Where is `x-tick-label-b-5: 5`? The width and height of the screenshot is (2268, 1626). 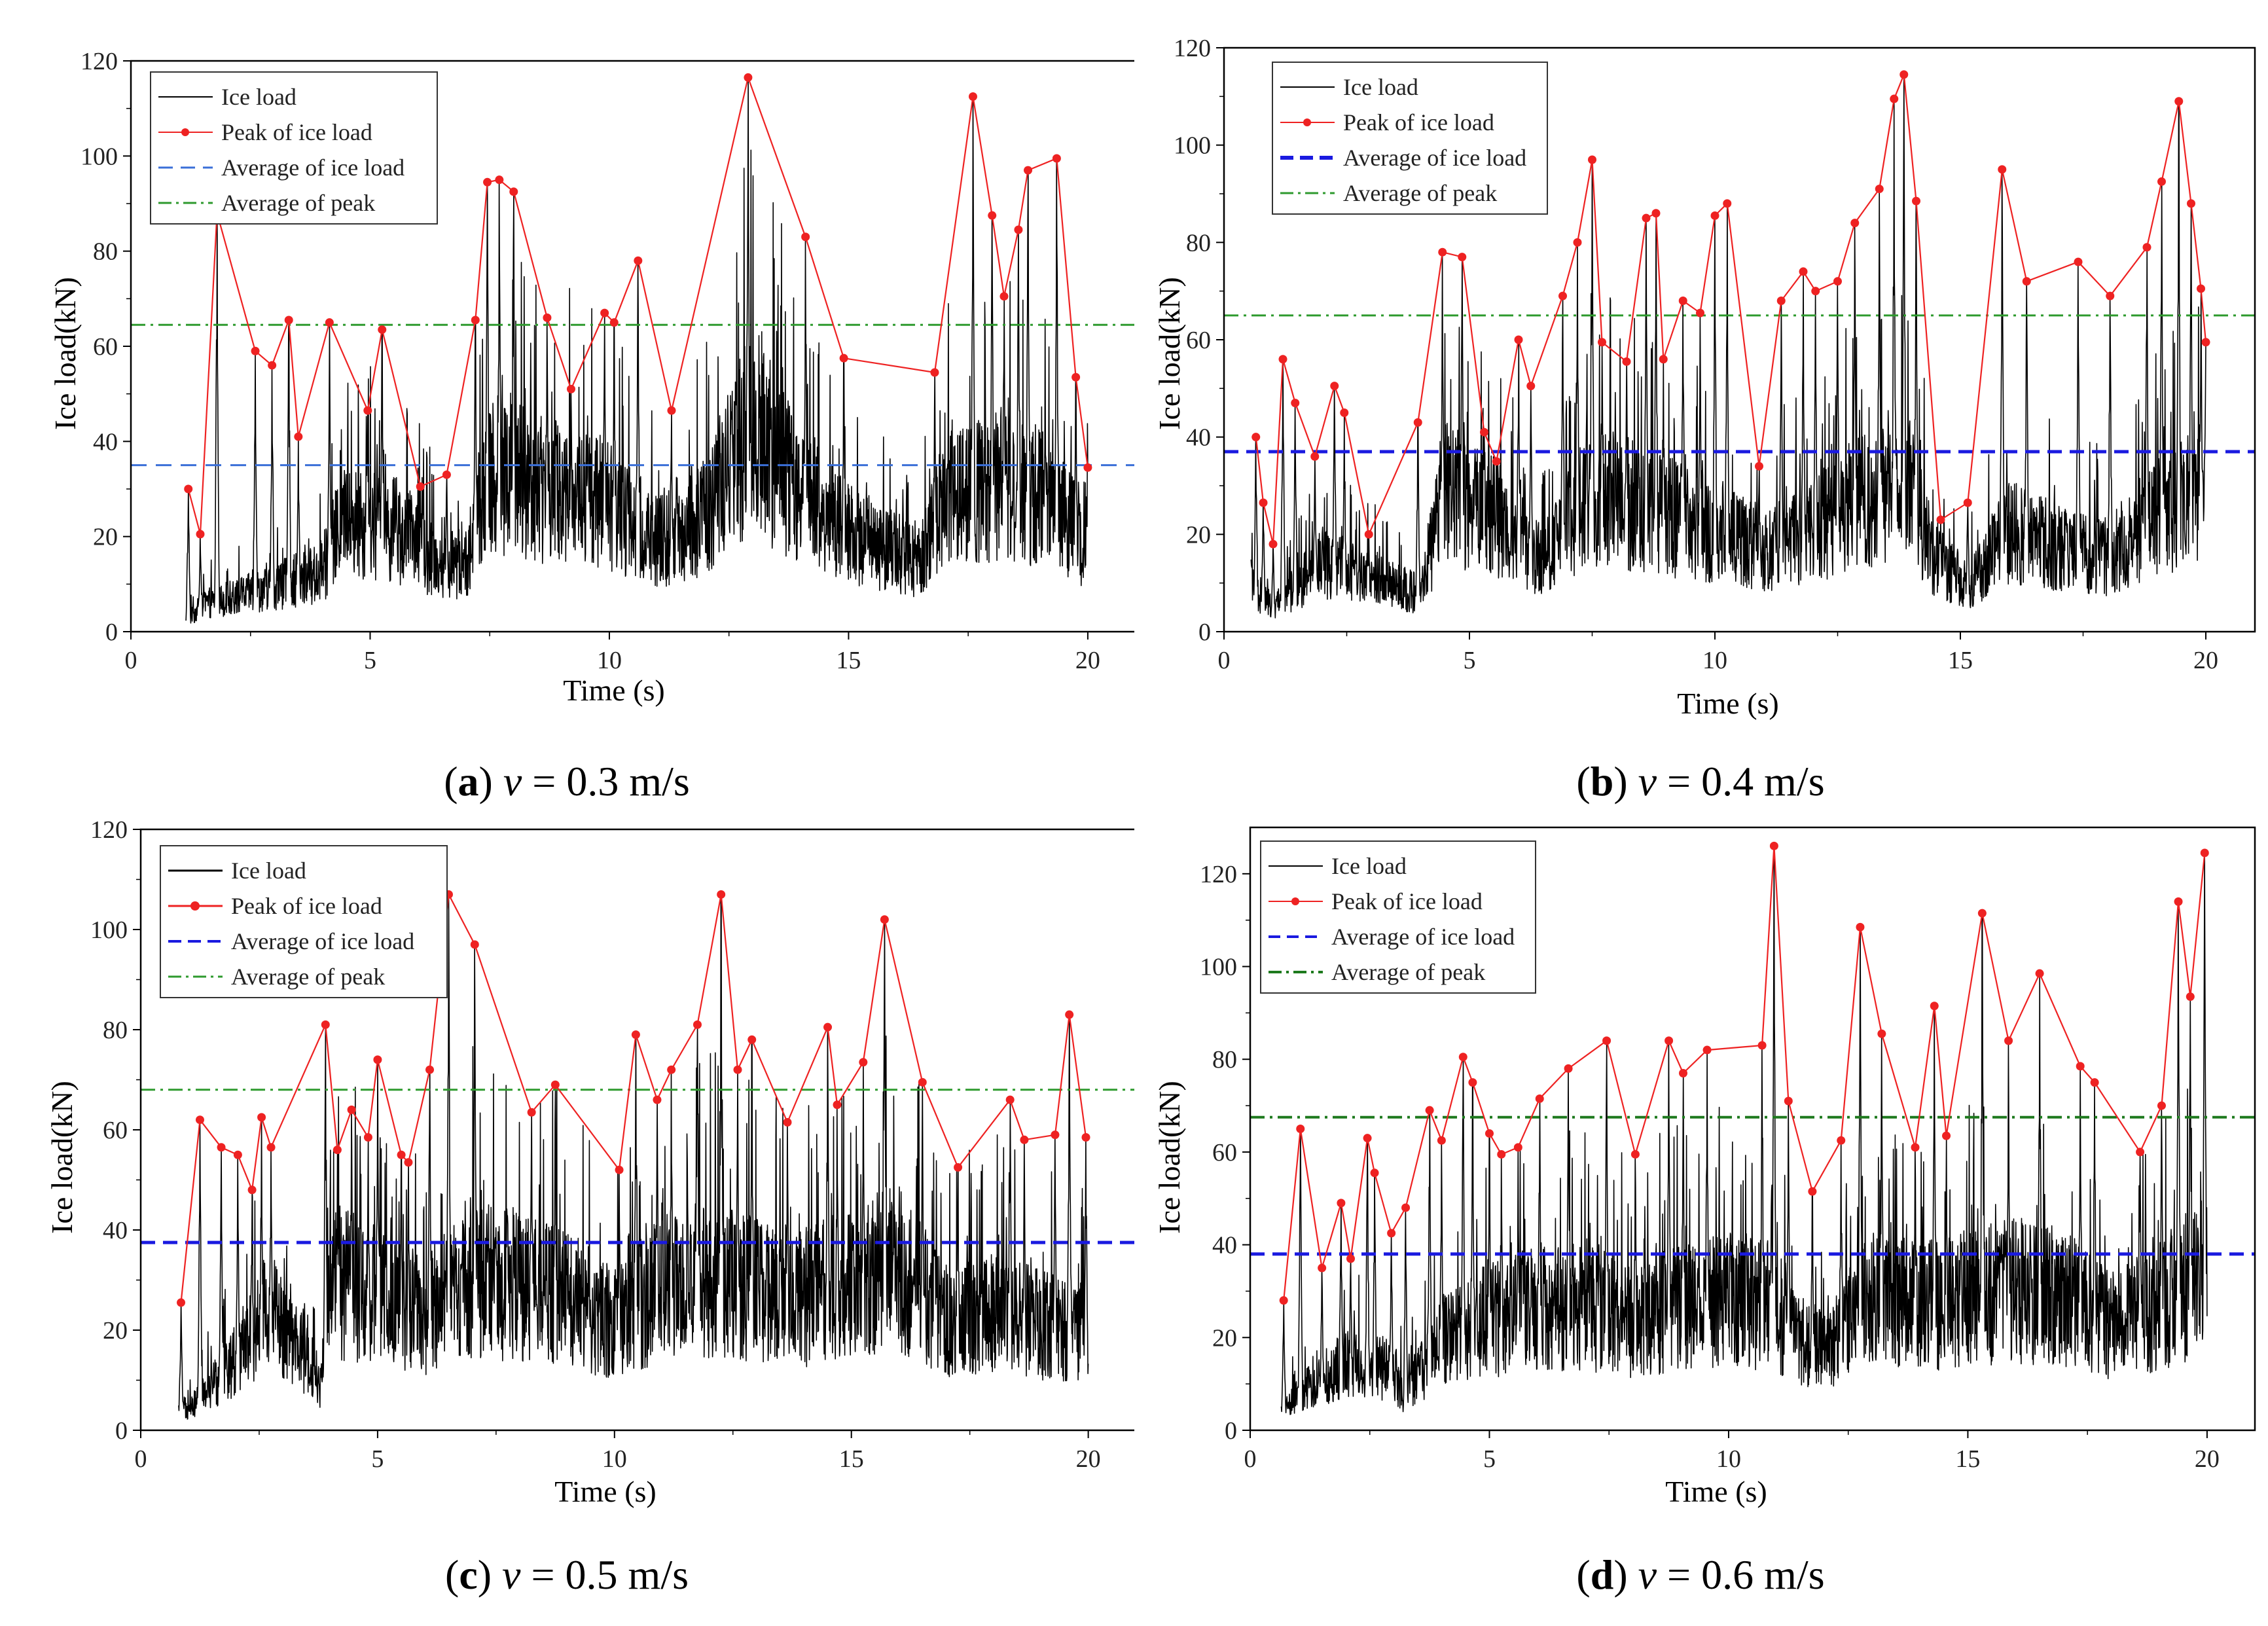
x-tick-label-b-5: 5 is located at coordinates (1470, 660).